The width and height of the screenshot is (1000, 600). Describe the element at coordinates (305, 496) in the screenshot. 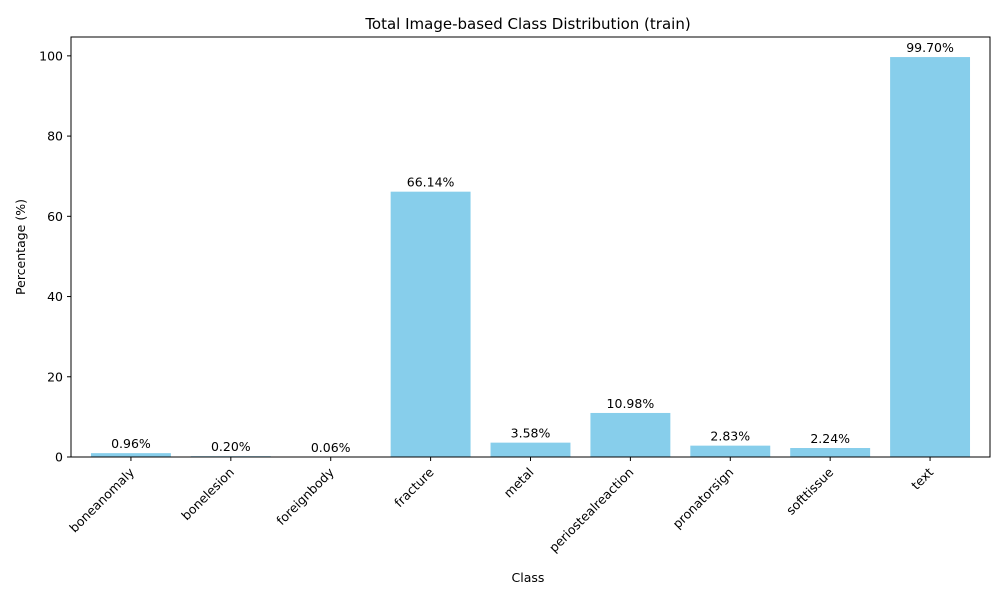

I see `x-tick-label-foreignbody: foreignbody` at that location.